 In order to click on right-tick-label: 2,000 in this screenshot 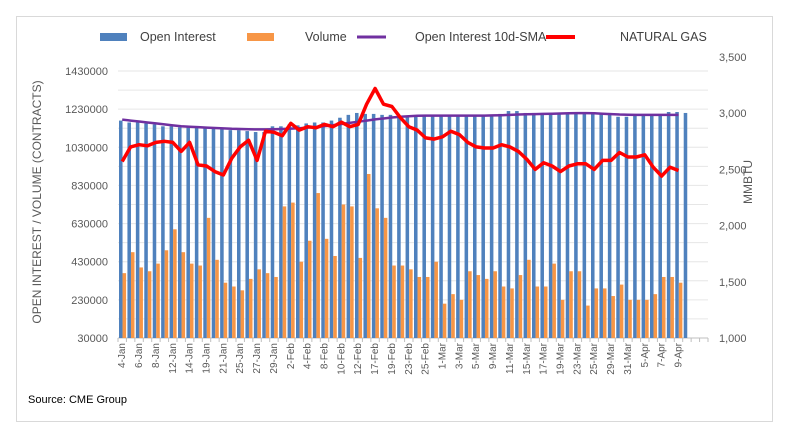, I will do `click(733, 227)`.